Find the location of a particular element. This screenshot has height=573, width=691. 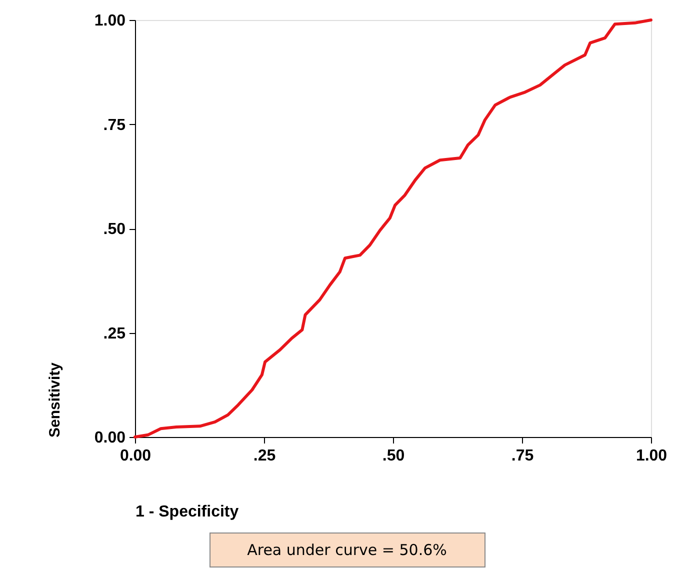

y-tick-label: .50 is located at coordinates (114, 229).